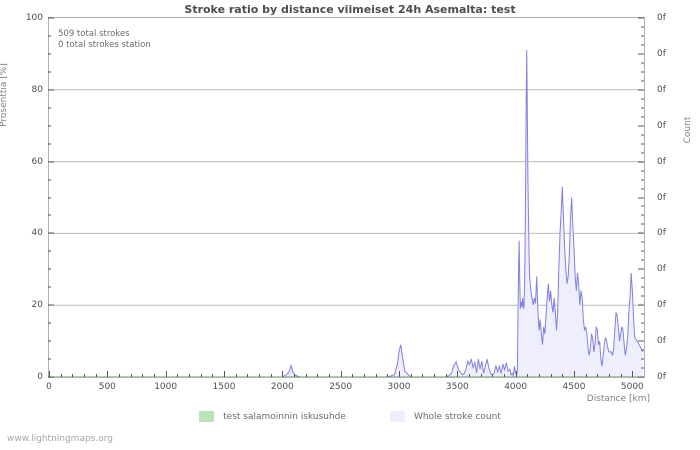  I want to click on x-tick-label: 3500, so click(457, 387).